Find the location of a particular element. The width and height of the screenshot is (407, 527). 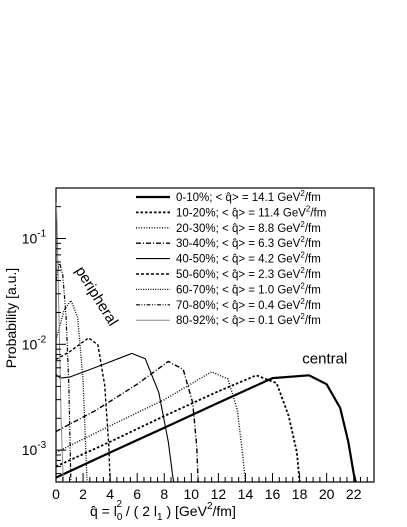

x-tick-label: 4 is located at coordinates (110, 494).